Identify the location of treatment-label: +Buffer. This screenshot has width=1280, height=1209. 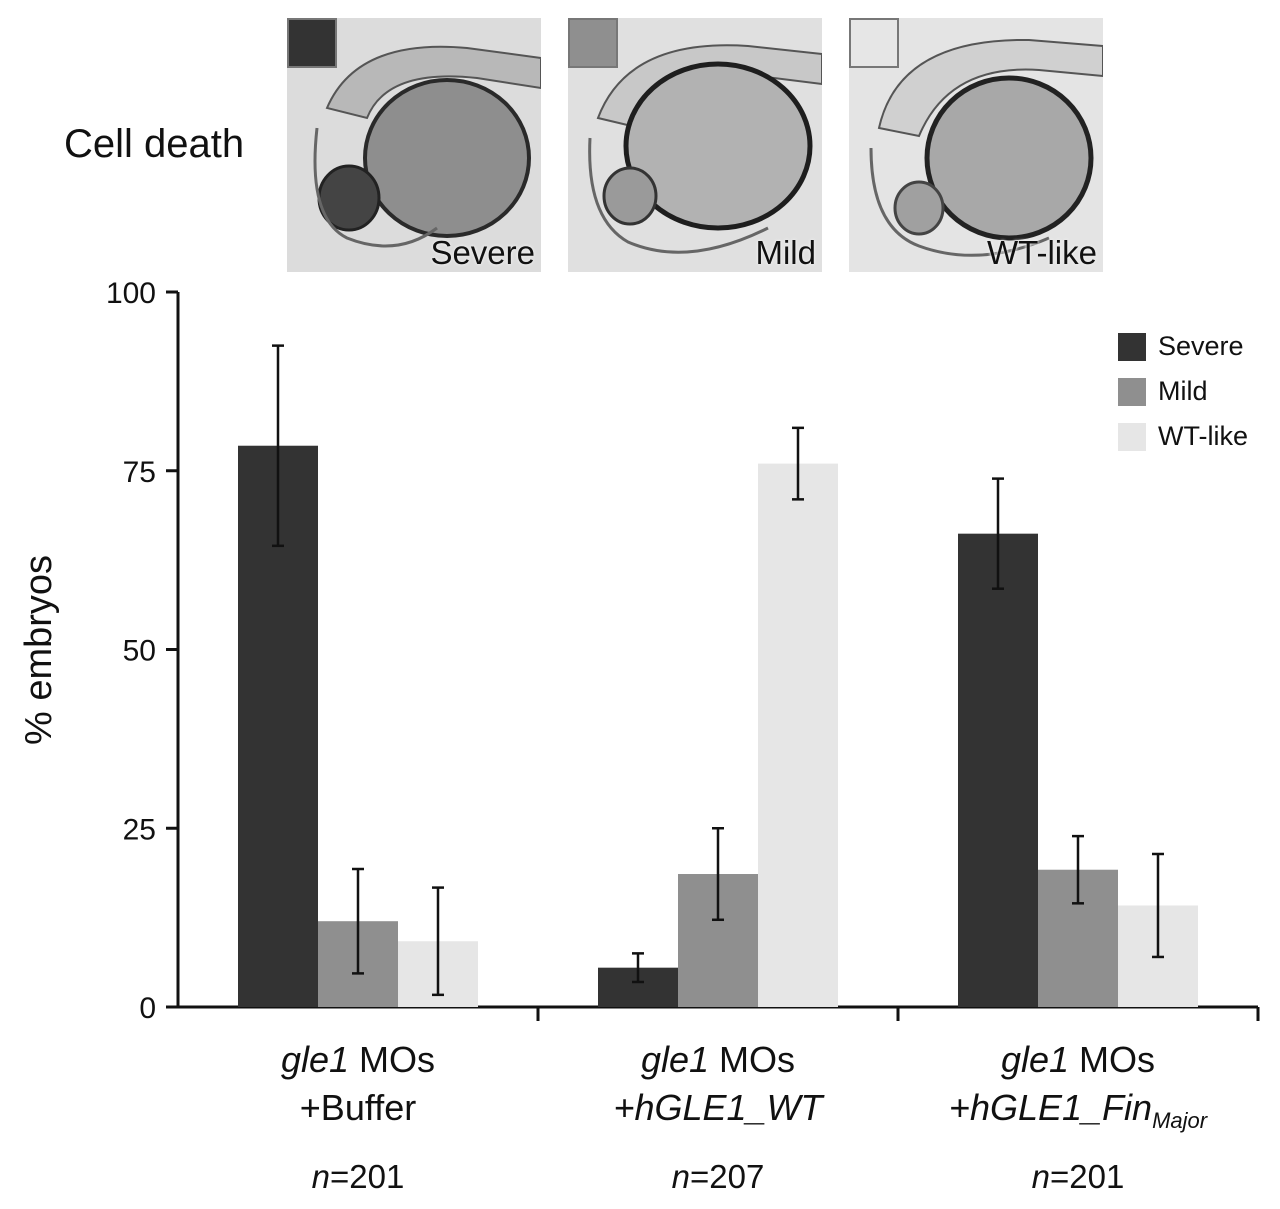
(358, 1107).